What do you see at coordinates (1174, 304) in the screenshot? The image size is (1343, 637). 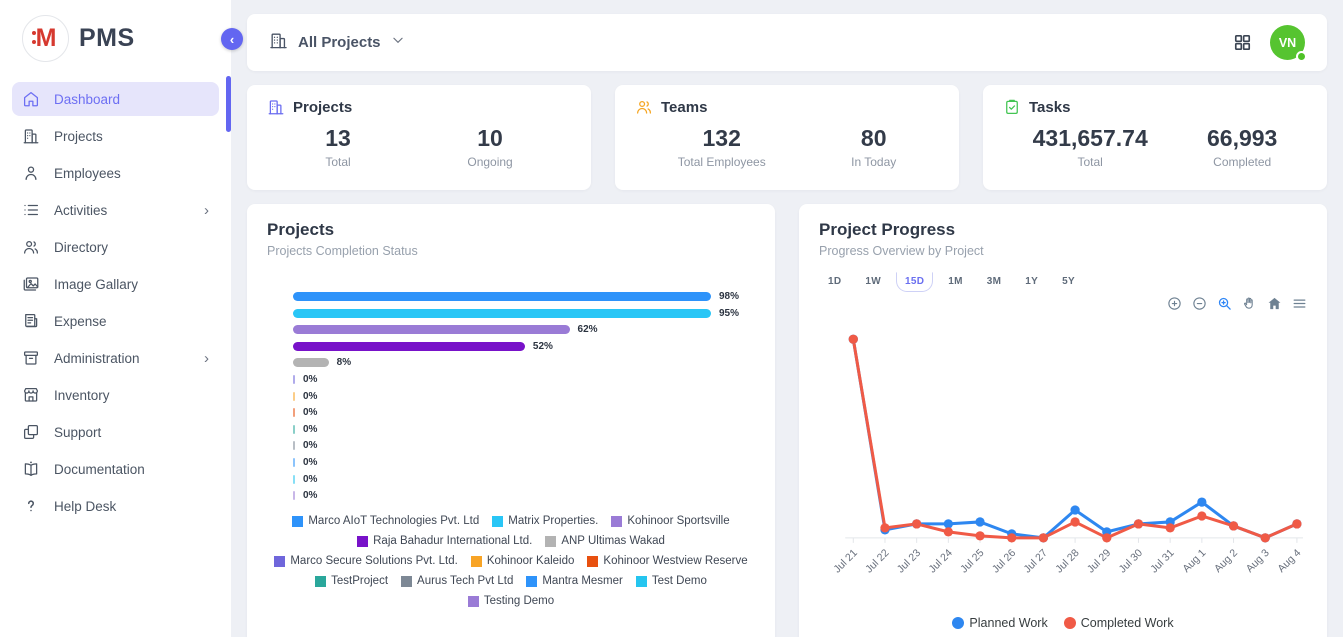 I see `zoom-in-icon` at bounding box center [1174, 304].